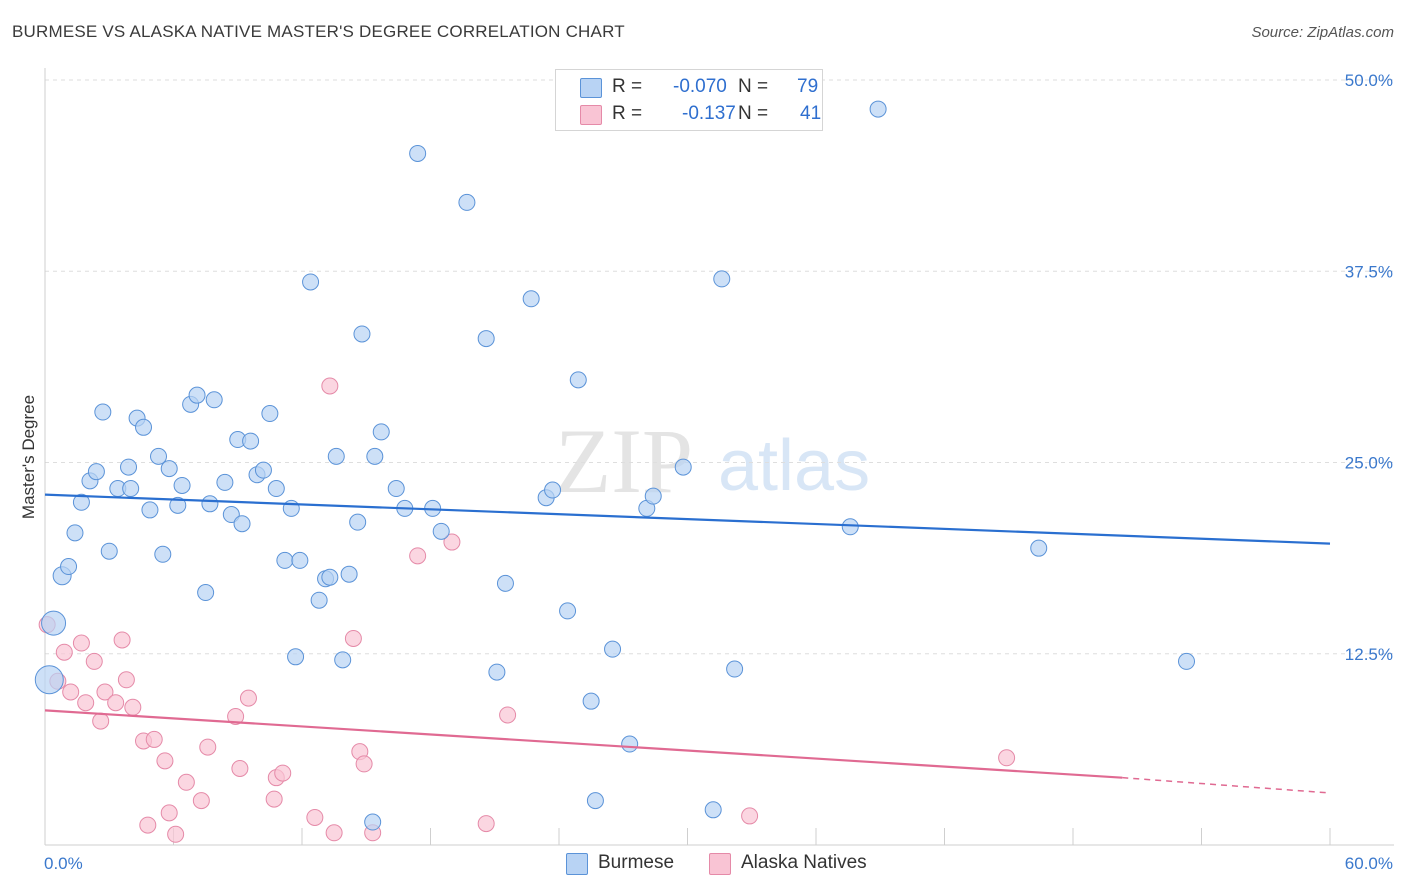 This screenshot has height=892, width=1406. Describe the element at coordinates (700, 86) in the screenshot. I see `legend-r-value: -0.070` at that location.